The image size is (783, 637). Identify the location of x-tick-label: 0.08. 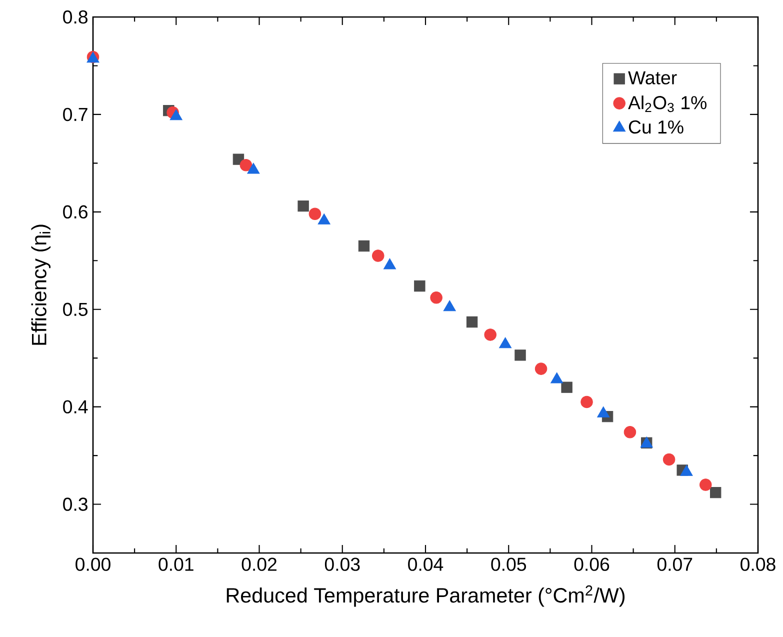
(758, 564).